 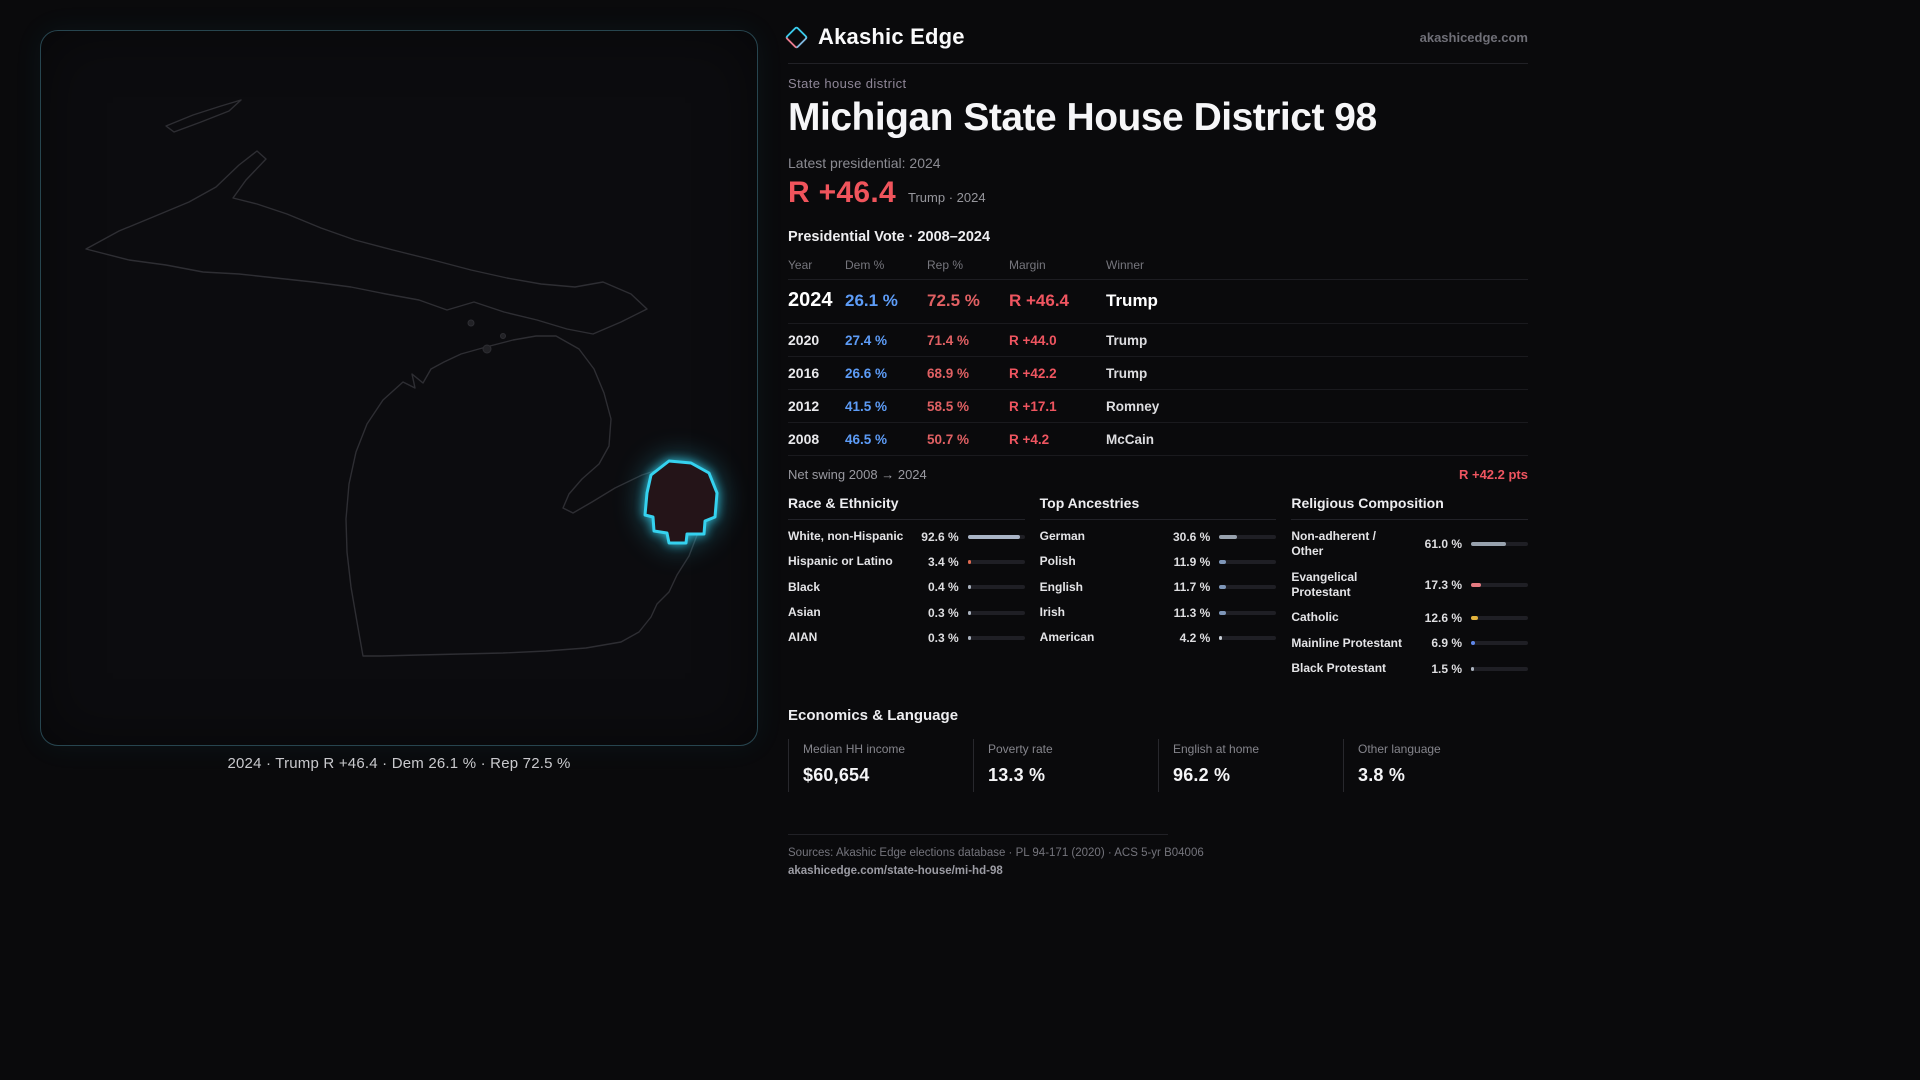 What do you see at coordinates (804, 373) in the screenshot?
I see `year-cell: 2016` at bounding box center [804, 373].